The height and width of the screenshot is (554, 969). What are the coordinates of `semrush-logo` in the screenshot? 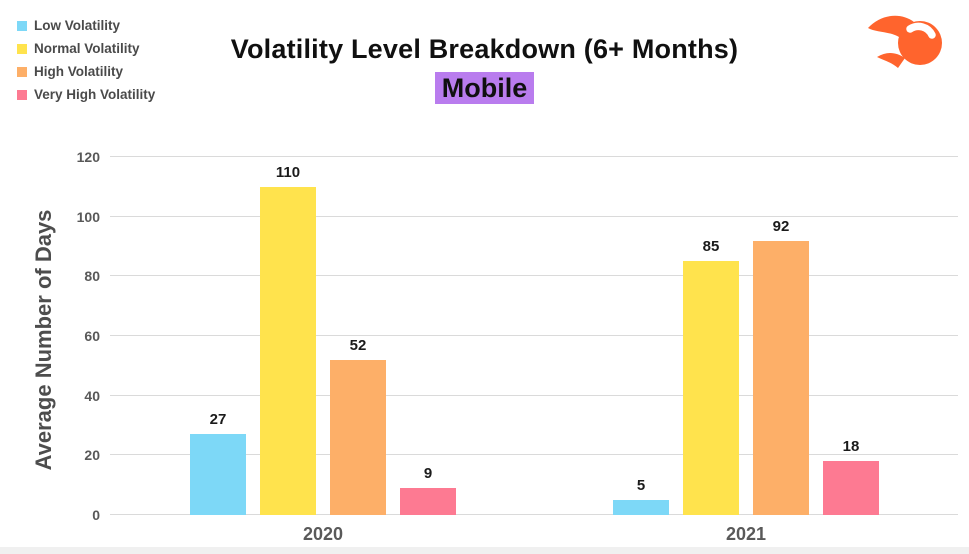 It's located at (906, 41).